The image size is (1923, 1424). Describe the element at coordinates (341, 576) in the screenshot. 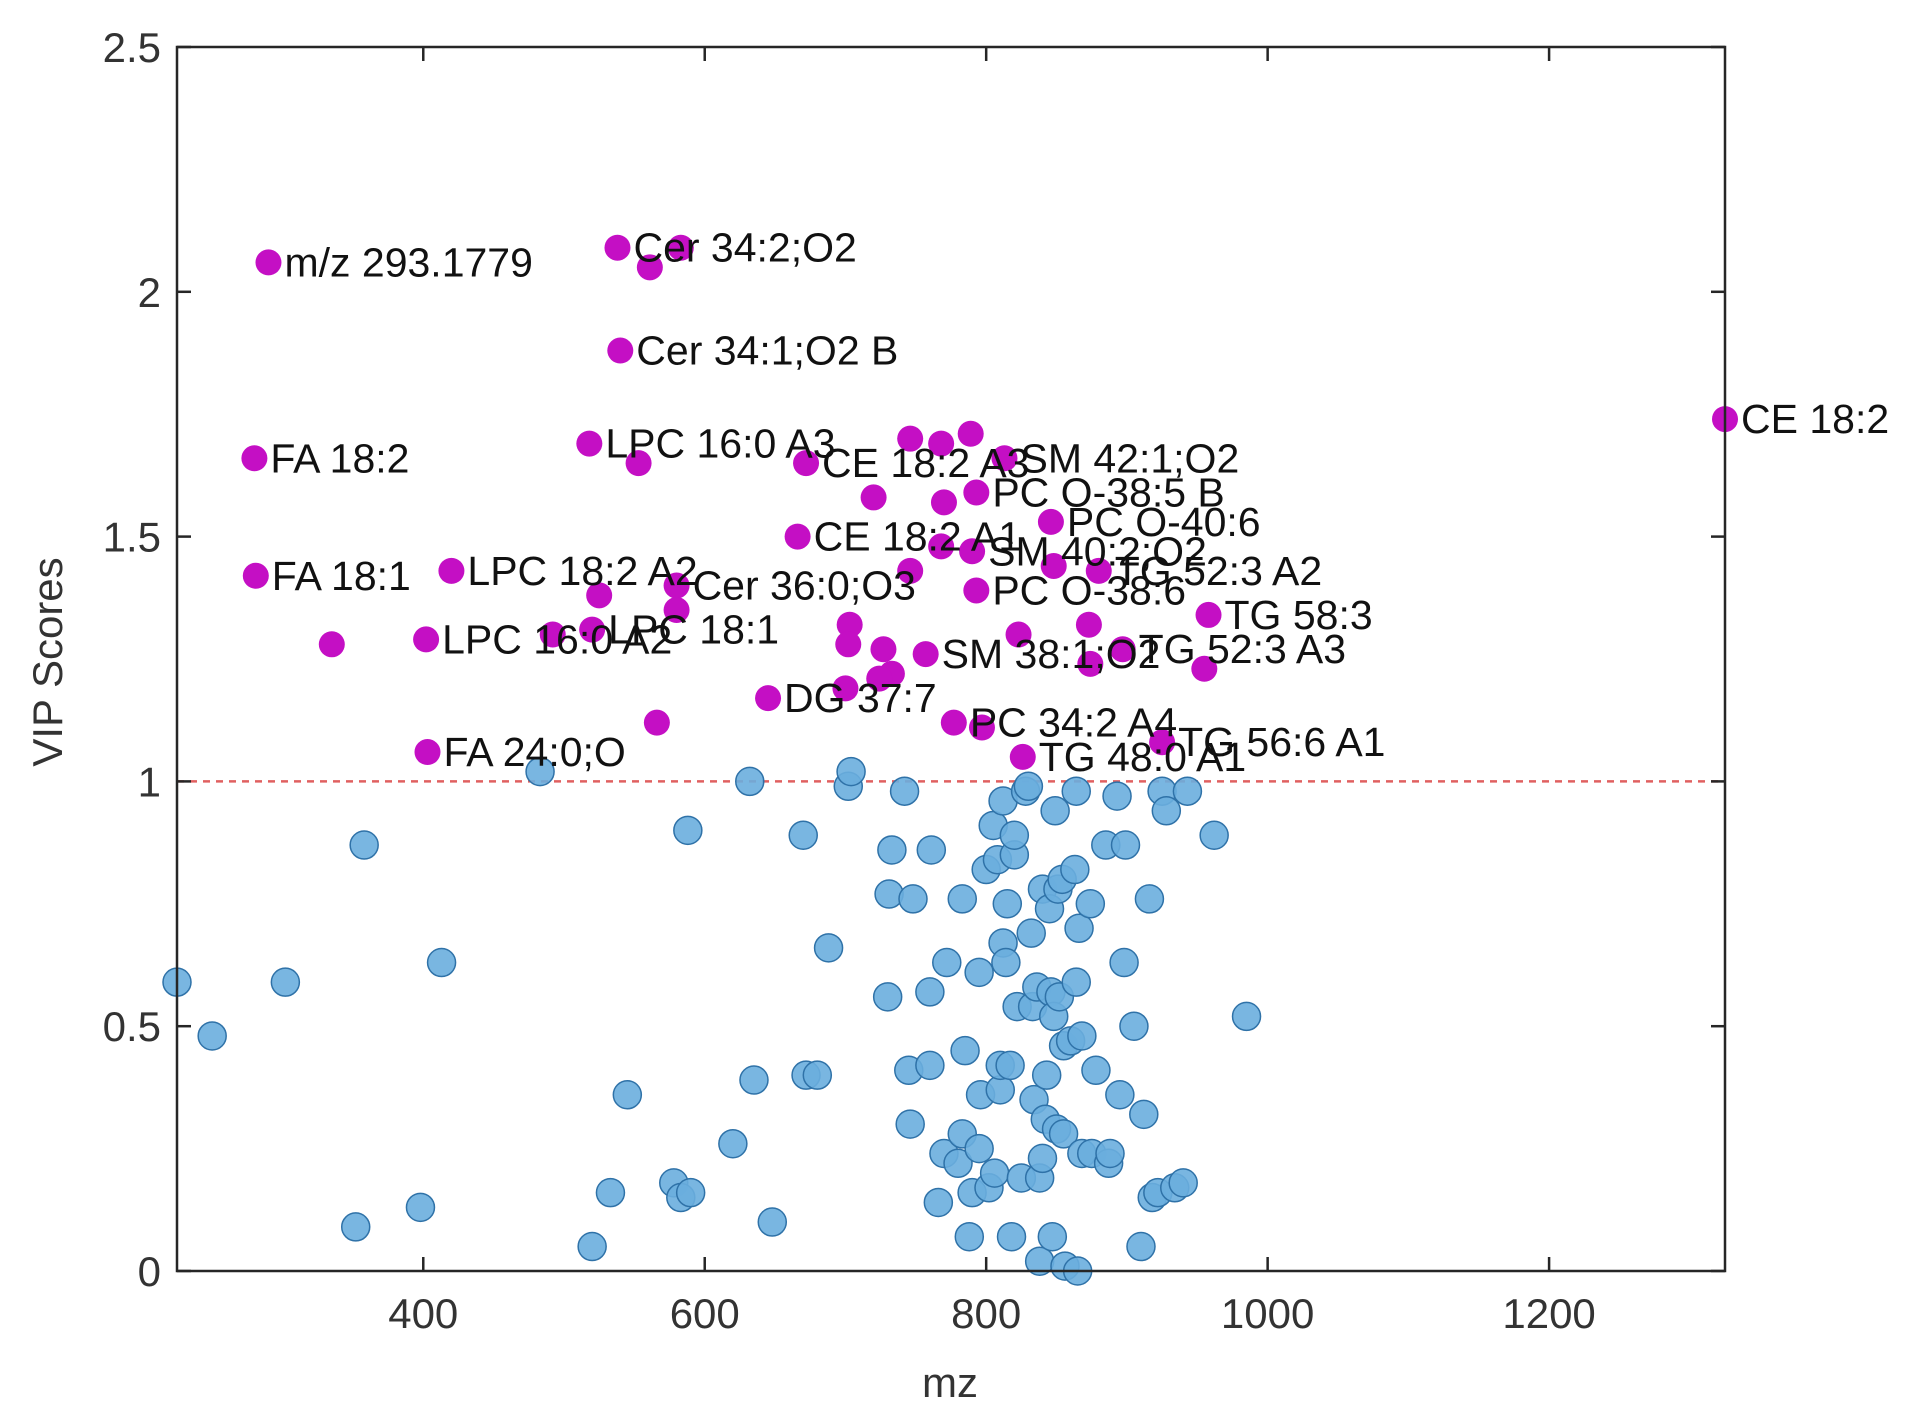

I see `point-label: FA 18:1` at that location.